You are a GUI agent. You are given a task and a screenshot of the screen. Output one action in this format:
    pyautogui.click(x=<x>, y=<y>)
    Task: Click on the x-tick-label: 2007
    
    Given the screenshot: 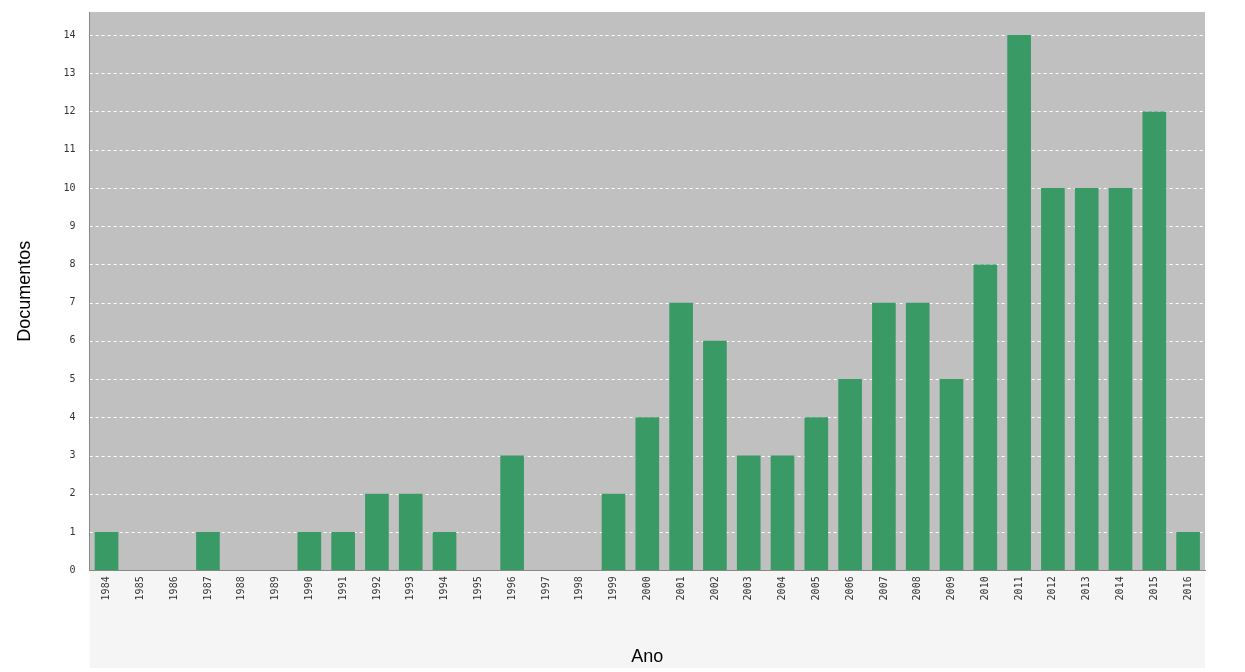 What is the action you would take?
    pyautogui.click(x=883, y=588)
    